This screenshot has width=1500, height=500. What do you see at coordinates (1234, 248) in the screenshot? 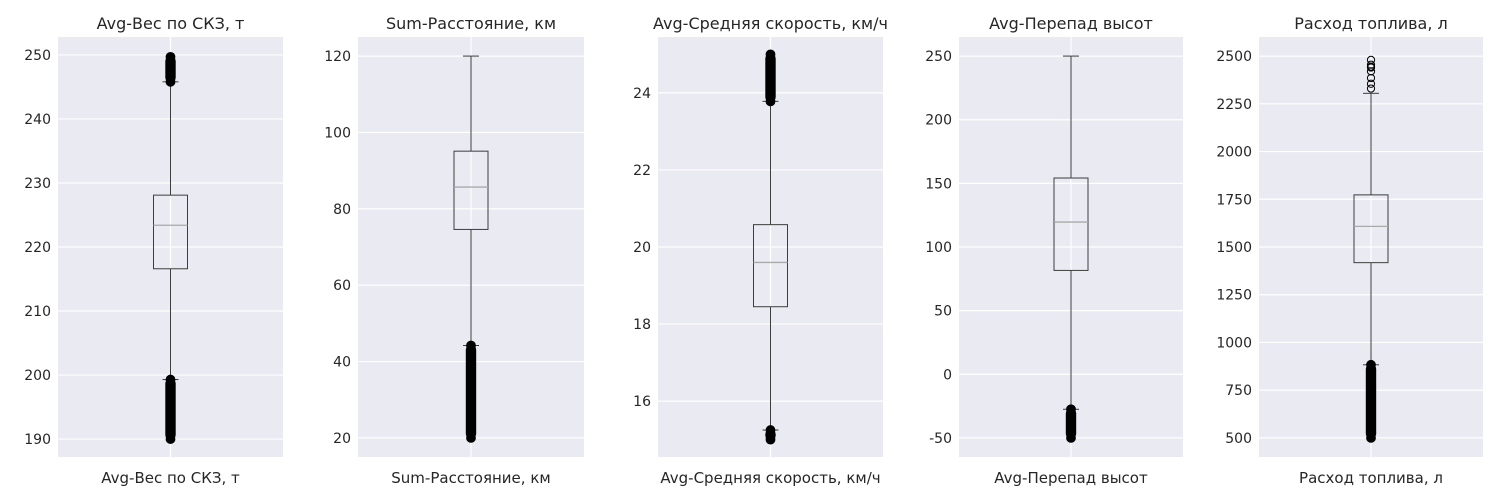
I see `y-tick-label: 1500` at bounding box center [1234, 248].